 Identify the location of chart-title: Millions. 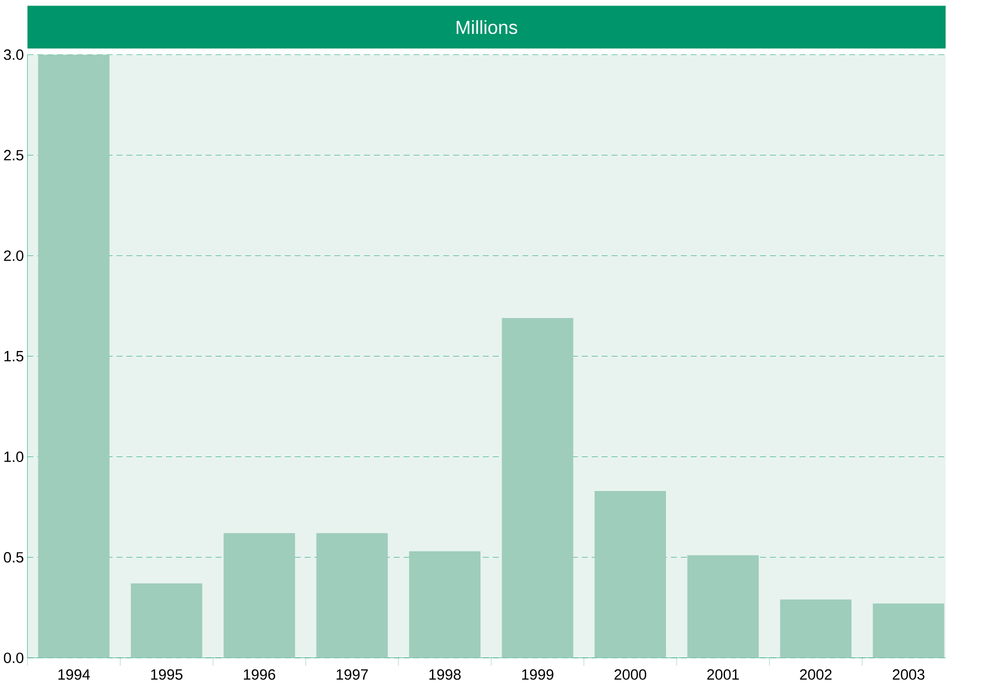
(487, 27).